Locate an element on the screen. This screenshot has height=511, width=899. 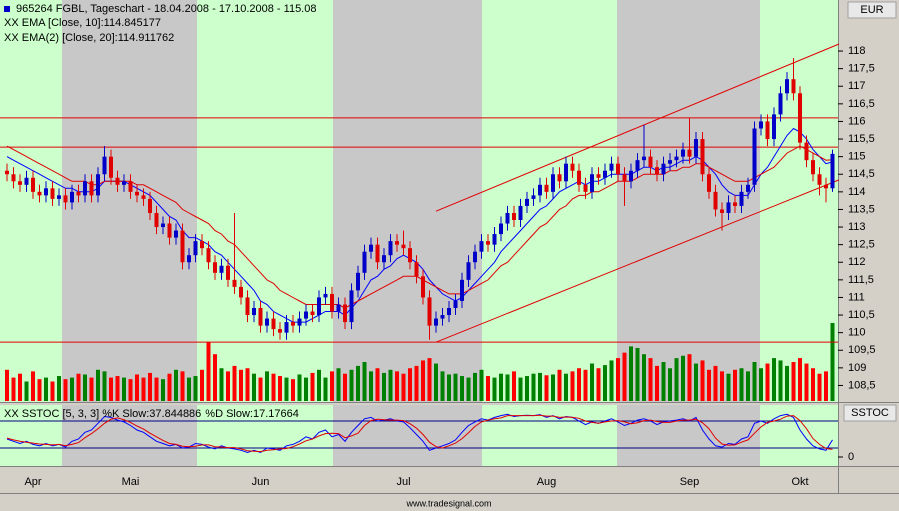
y-tick-label: 111 is located at coordinates (856, 297).